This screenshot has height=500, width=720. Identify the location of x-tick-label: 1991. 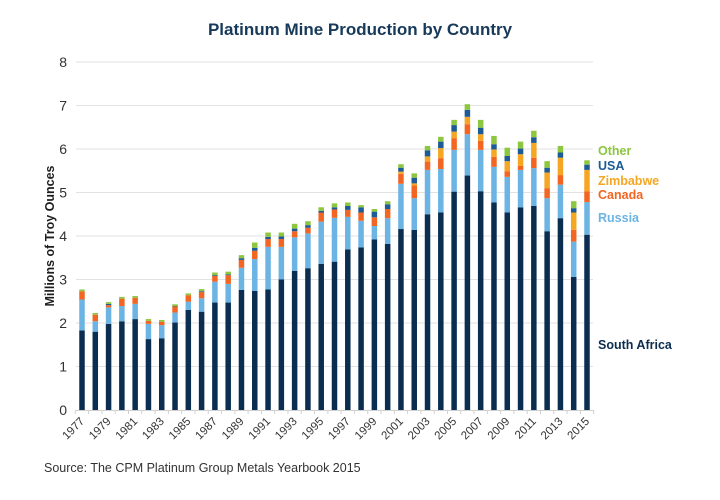
(260, 429).